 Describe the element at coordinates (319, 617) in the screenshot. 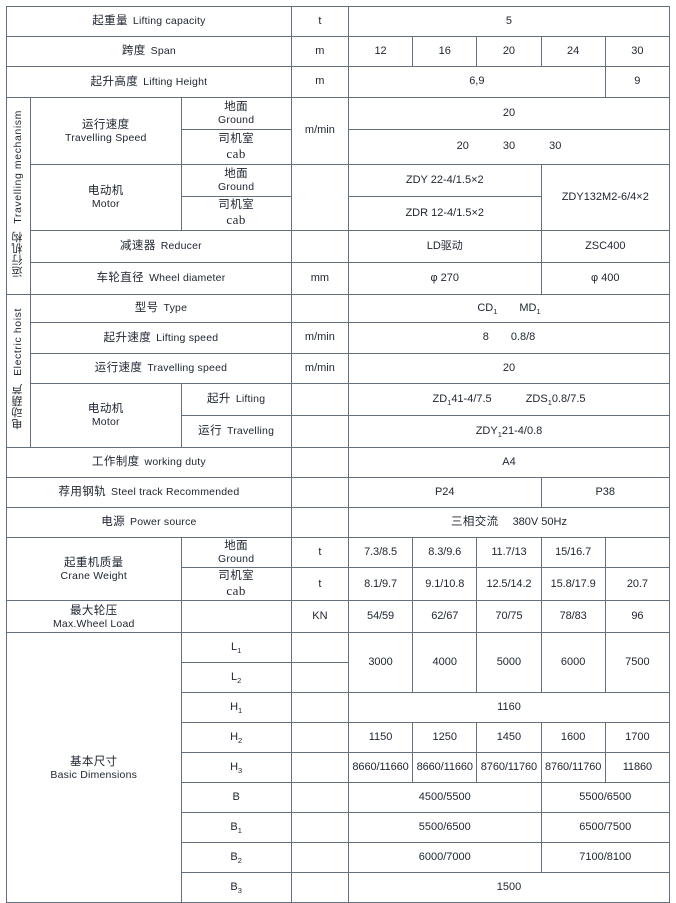

I see `unit-max-wheel-load: KN` at that location.